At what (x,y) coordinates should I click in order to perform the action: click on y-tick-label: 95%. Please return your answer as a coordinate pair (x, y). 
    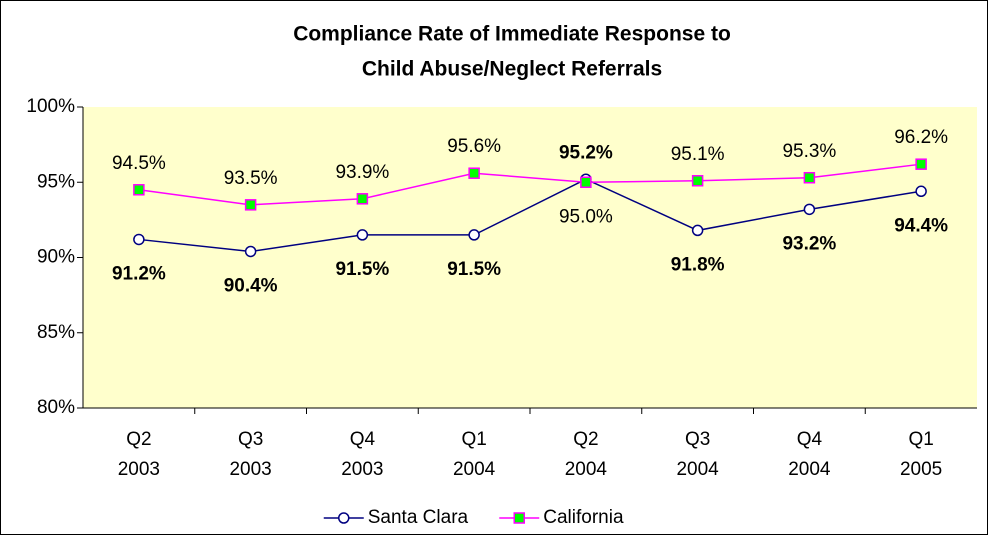
    Looking at the image, I should click on (56, 181).